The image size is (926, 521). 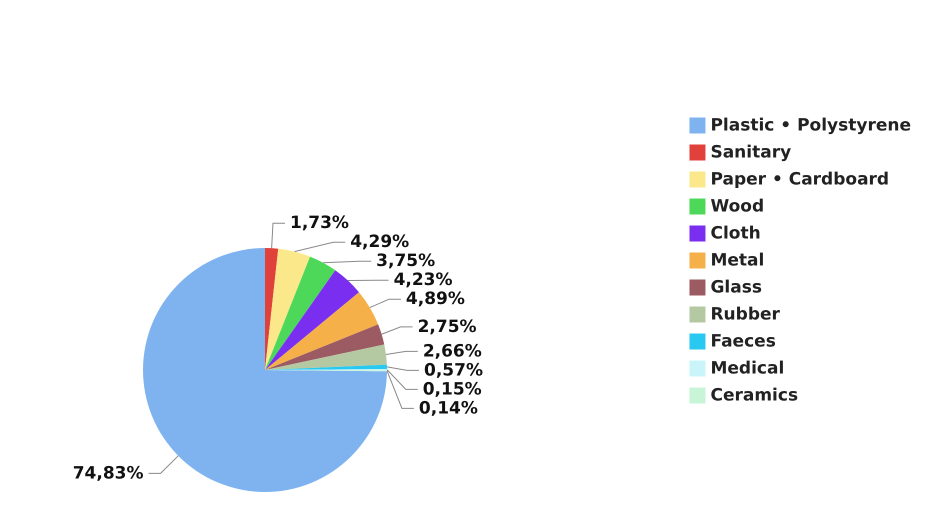 What do you see at coordinates (380, 242) in the screenshot?
I see `data-label: 4,29%` at bounding box center [380, 242].